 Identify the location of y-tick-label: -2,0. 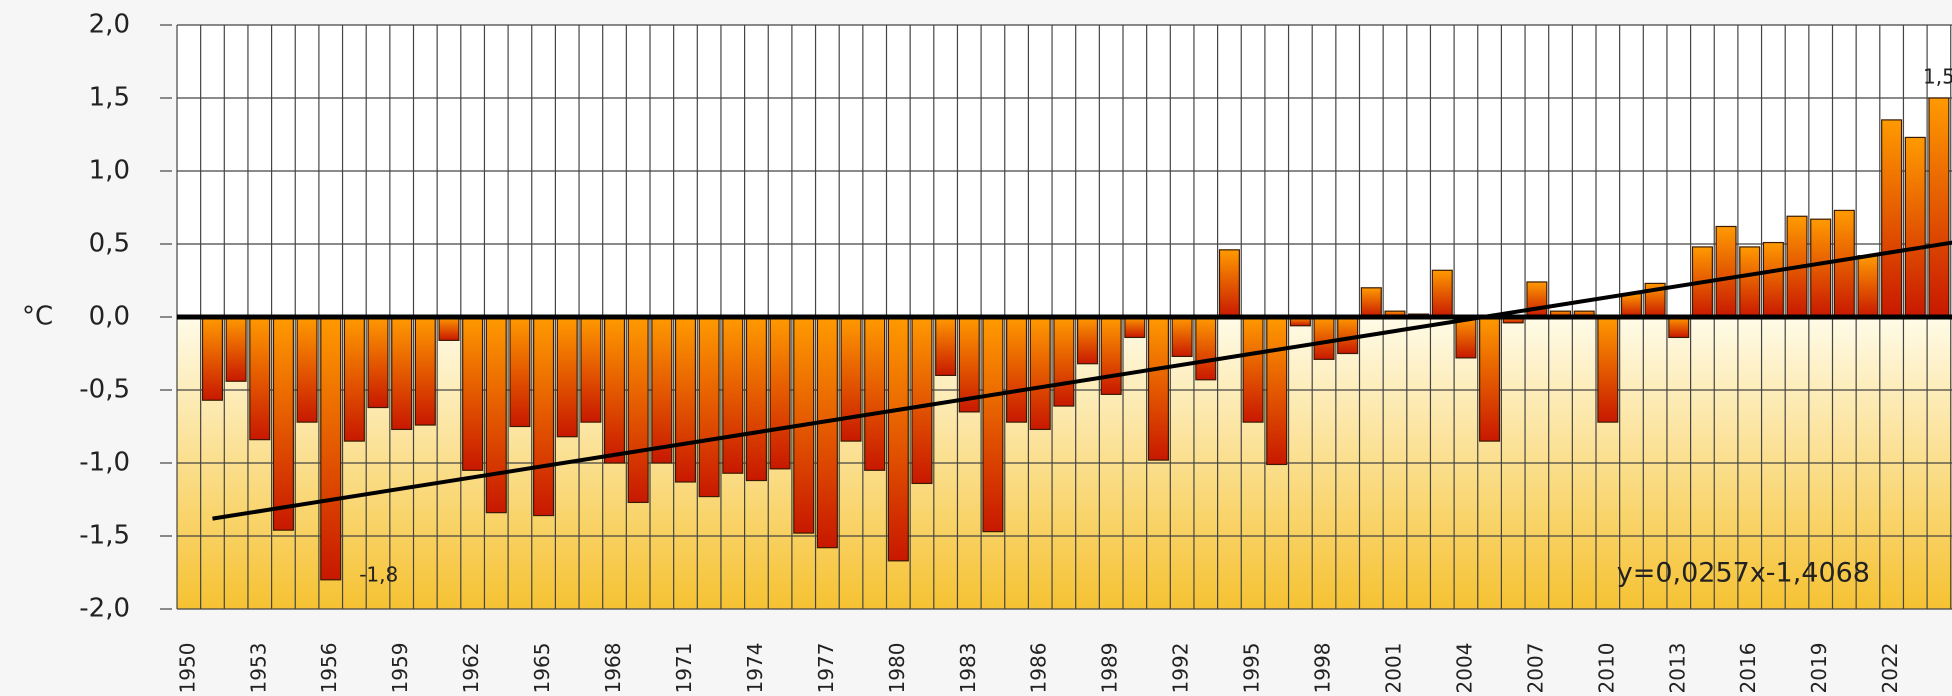
(104, 609).